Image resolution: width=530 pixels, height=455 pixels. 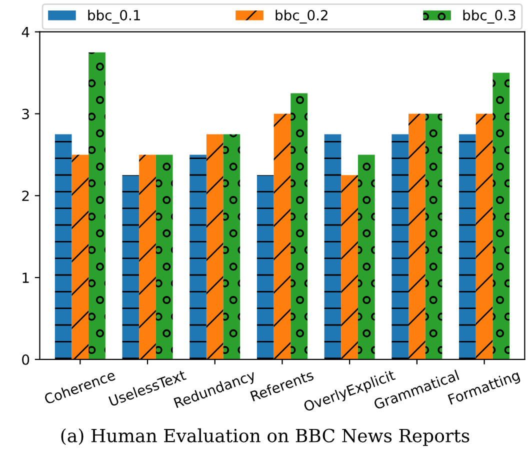 I want to click on y-tick-label: 4, so click(x=26, y=32).